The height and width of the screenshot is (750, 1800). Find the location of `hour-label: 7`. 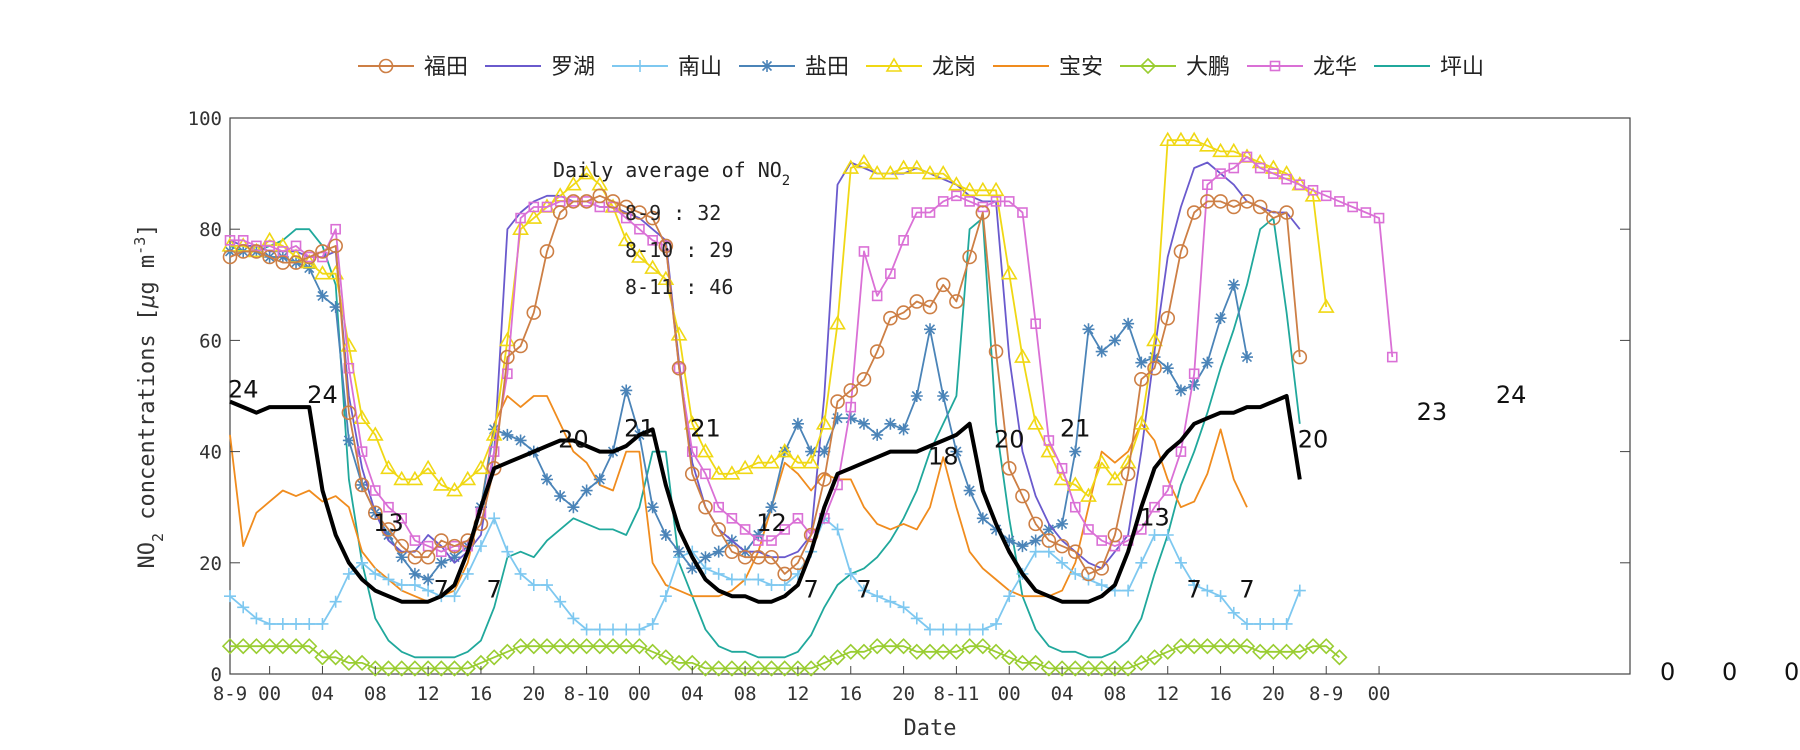

hour-label: 7 is located at coordinates (1194, 590).